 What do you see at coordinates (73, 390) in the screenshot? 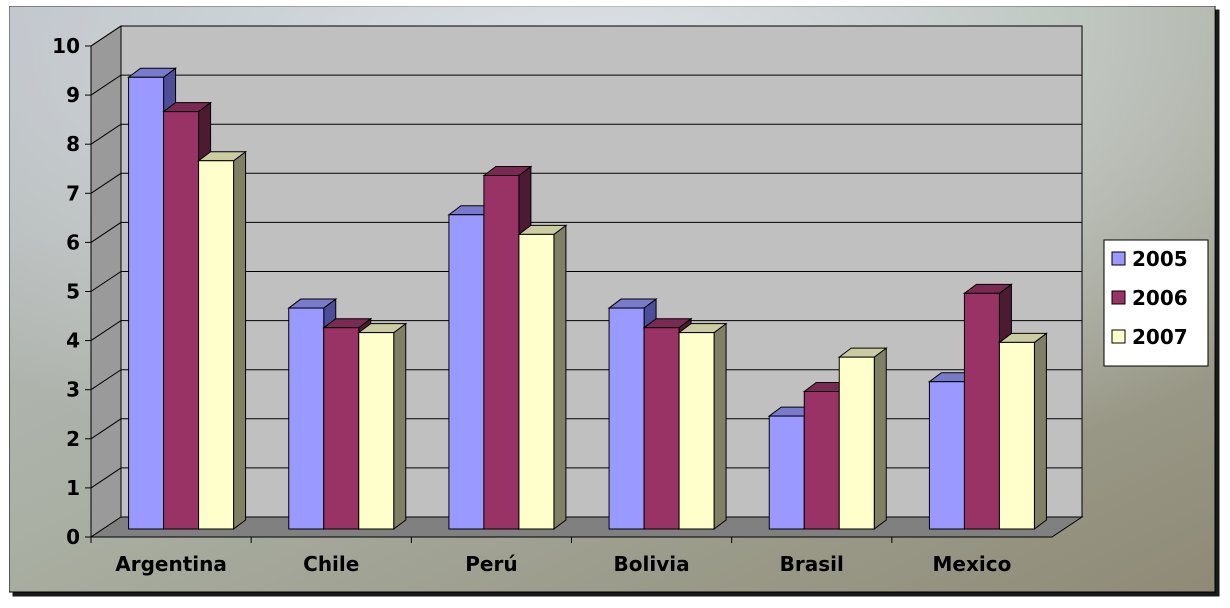
I see `y-tick-label: 3` at bounding box center [73, 390].